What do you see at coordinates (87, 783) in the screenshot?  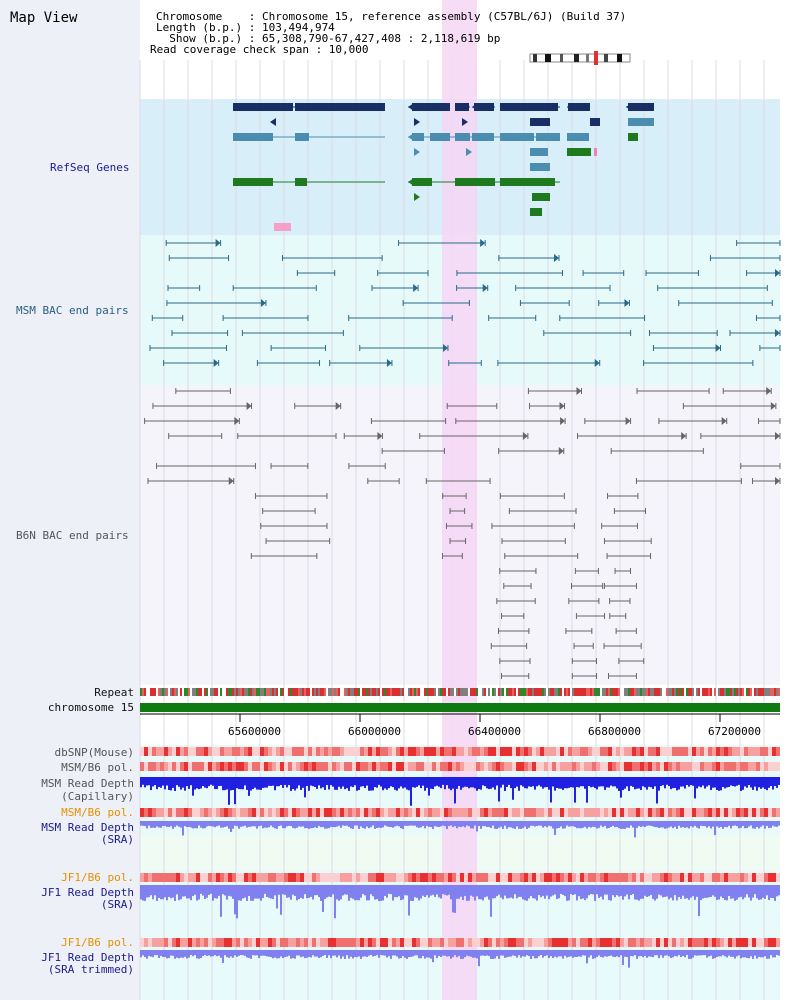 I see `track-label-msm-depth-capillary: MSM Read Depth` at bounding box center [87, 783].